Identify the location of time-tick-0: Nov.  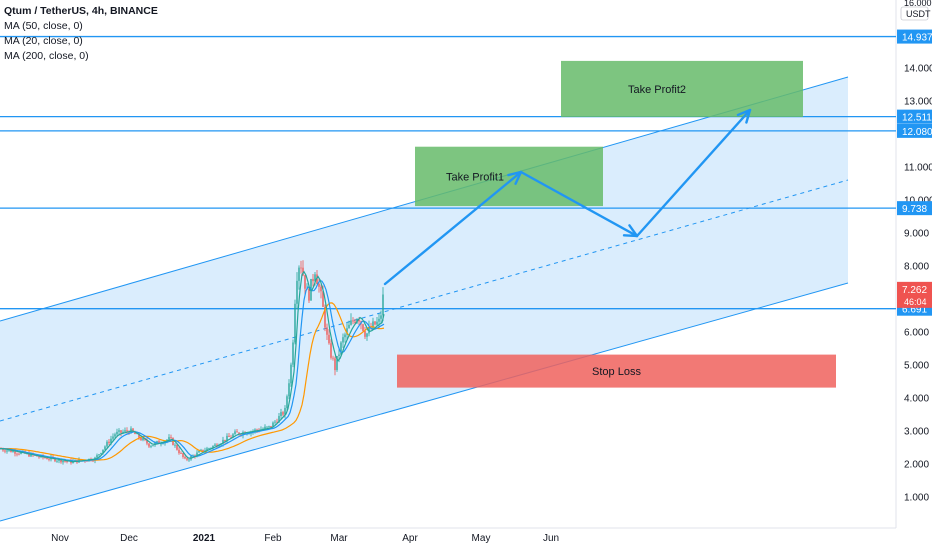
(60, 538).